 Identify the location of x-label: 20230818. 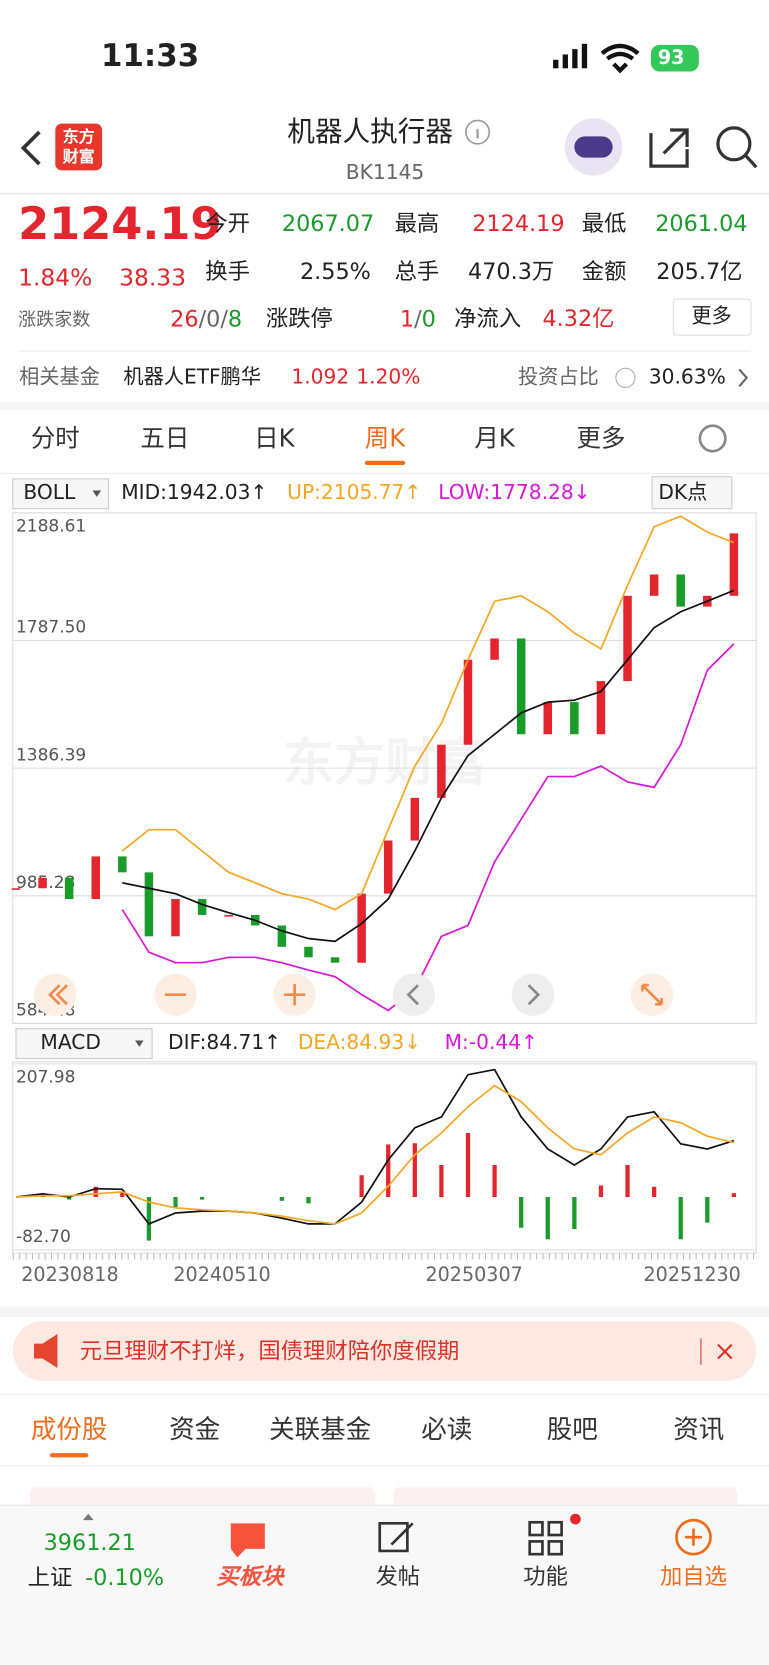
(69, 1274).